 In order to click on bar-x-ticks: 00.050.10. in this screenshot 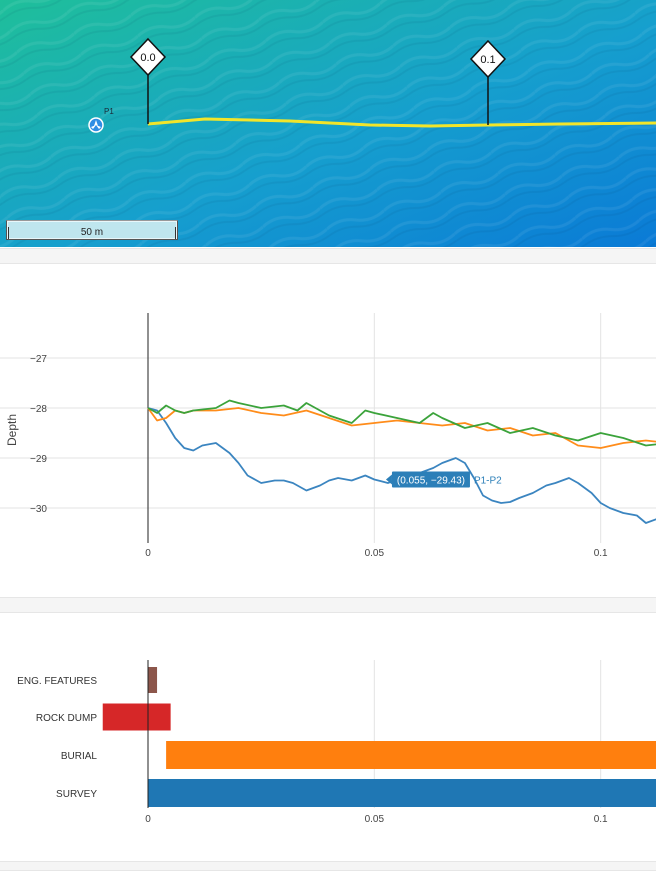, I will do `click(376, 819)`.